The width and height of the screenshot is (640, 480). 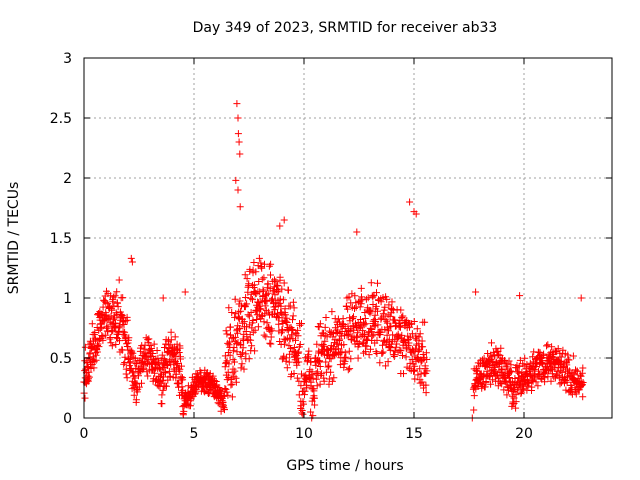 What do you see at coordinates (61, 119) in the screenshot?
I see `y-tick-label: 2.5` at bounding box center [61, 119].